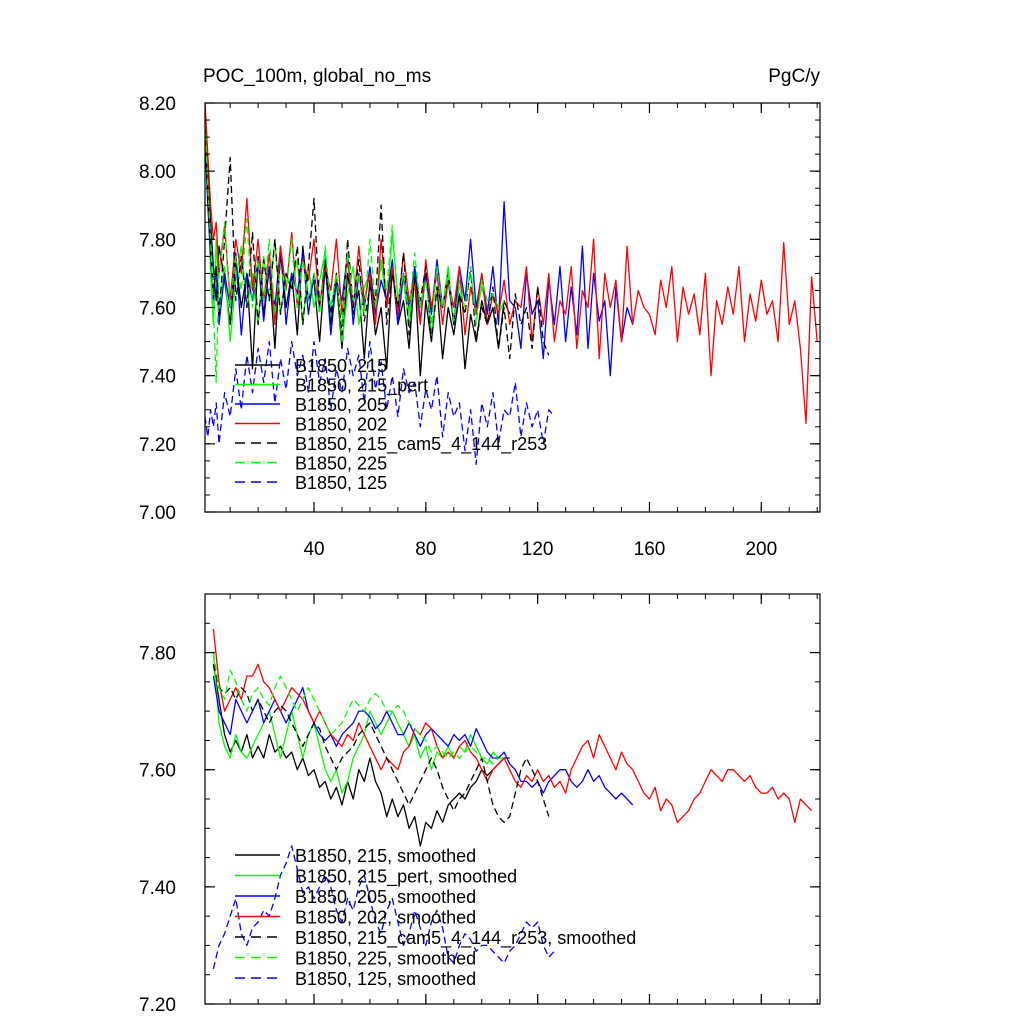 The height and width of the screenshot is (1024, 1024). Describe the element at coordinates (157, 172) in the screenshot. I see `top-y-tick-label: 8.00` at that location.